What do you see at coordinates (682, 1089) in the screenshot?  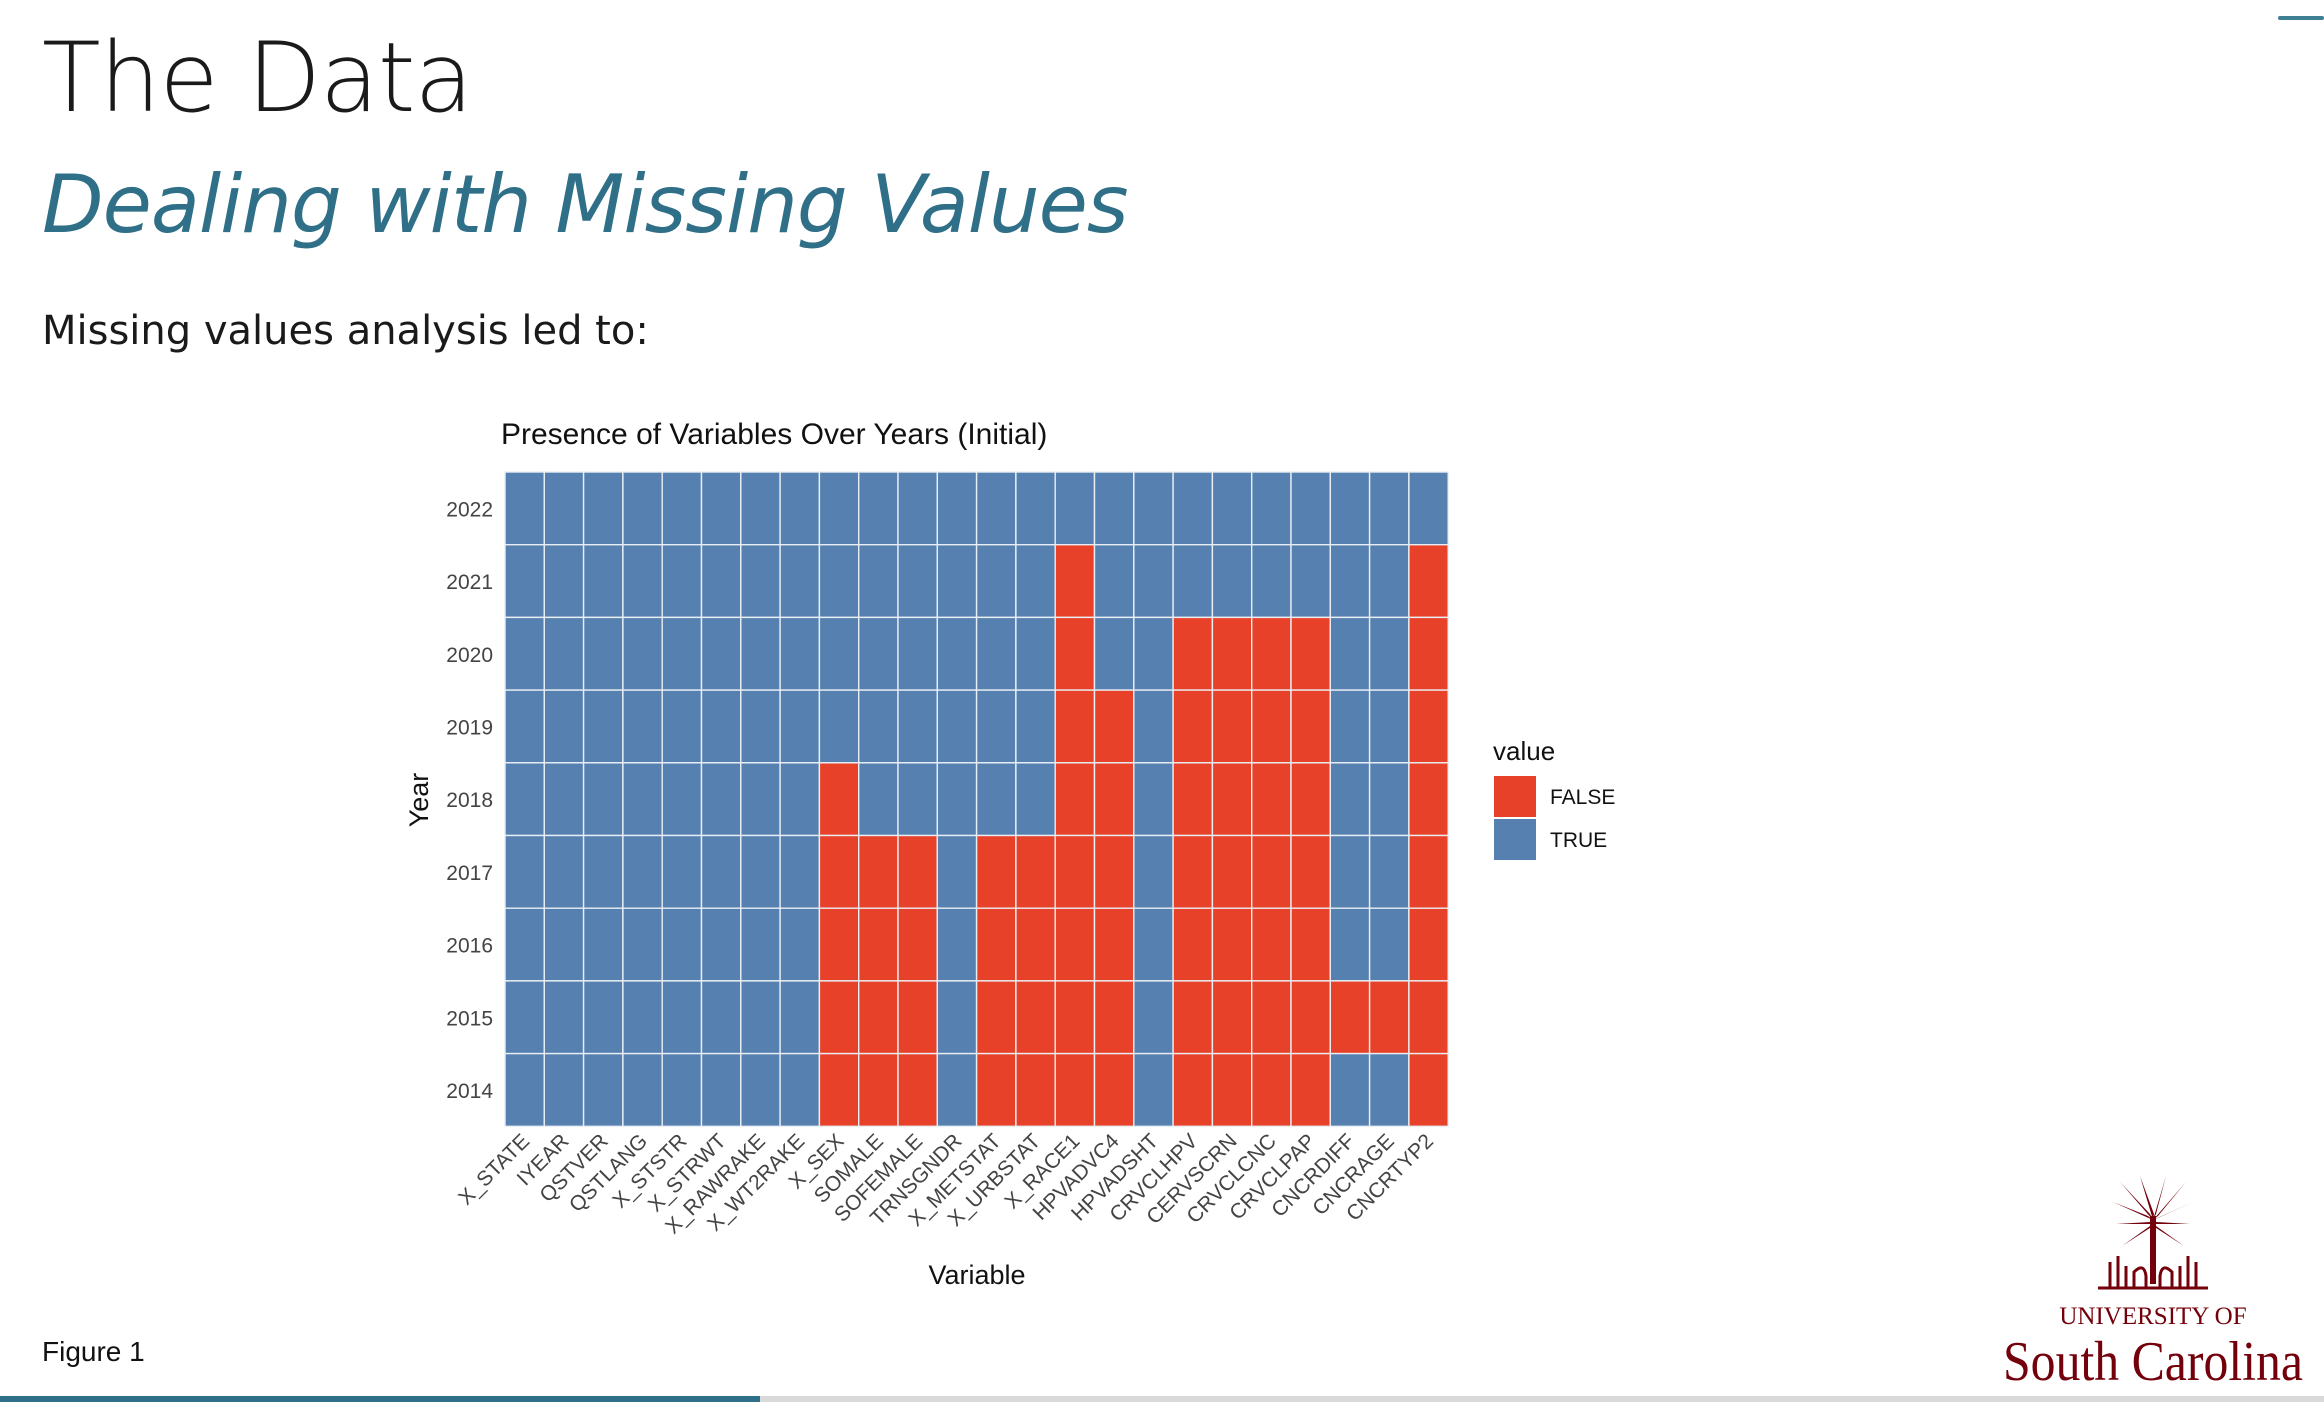 I see `heatmap-cell-x_ststr-2014` at bounding box center [682, 1089].